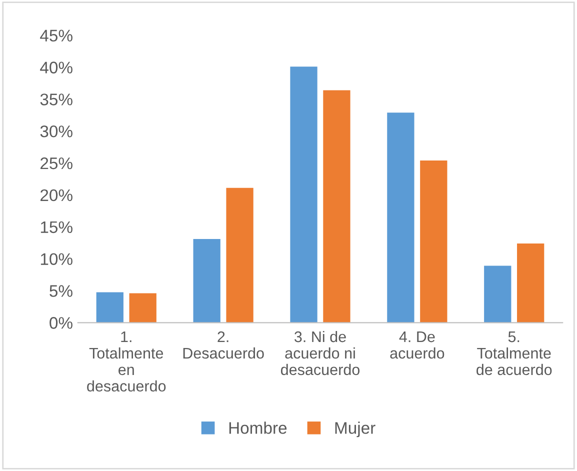 This screenshot has height=471, width=577. Describe the element at coordinates (61, 323) in the screenshot. I see `y-tick-label: 0%` at that location.